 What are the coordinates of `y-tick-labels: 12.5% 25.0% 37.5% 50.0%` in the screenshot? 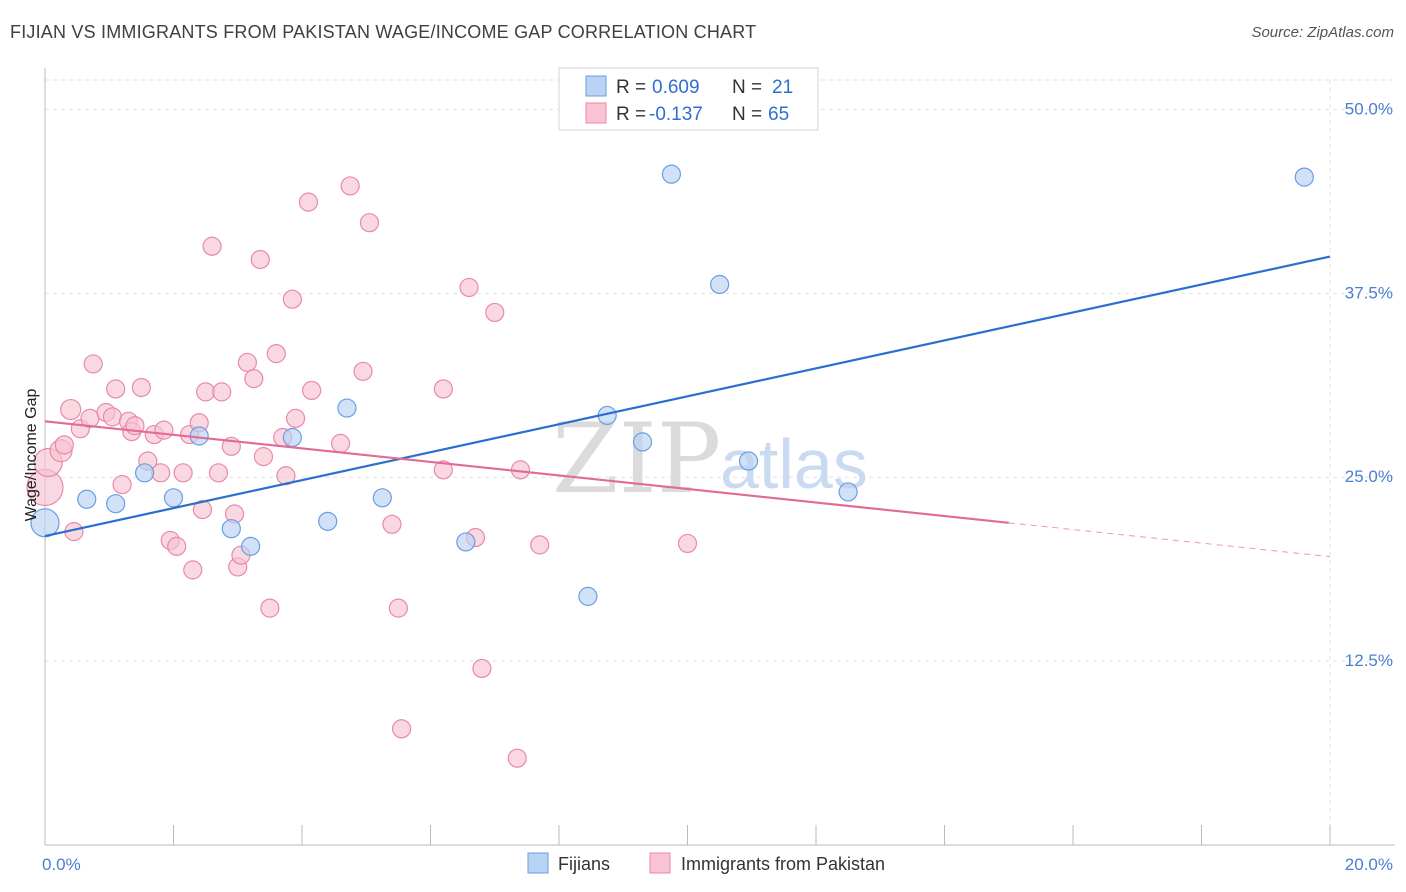 It's located at (1369, 384).